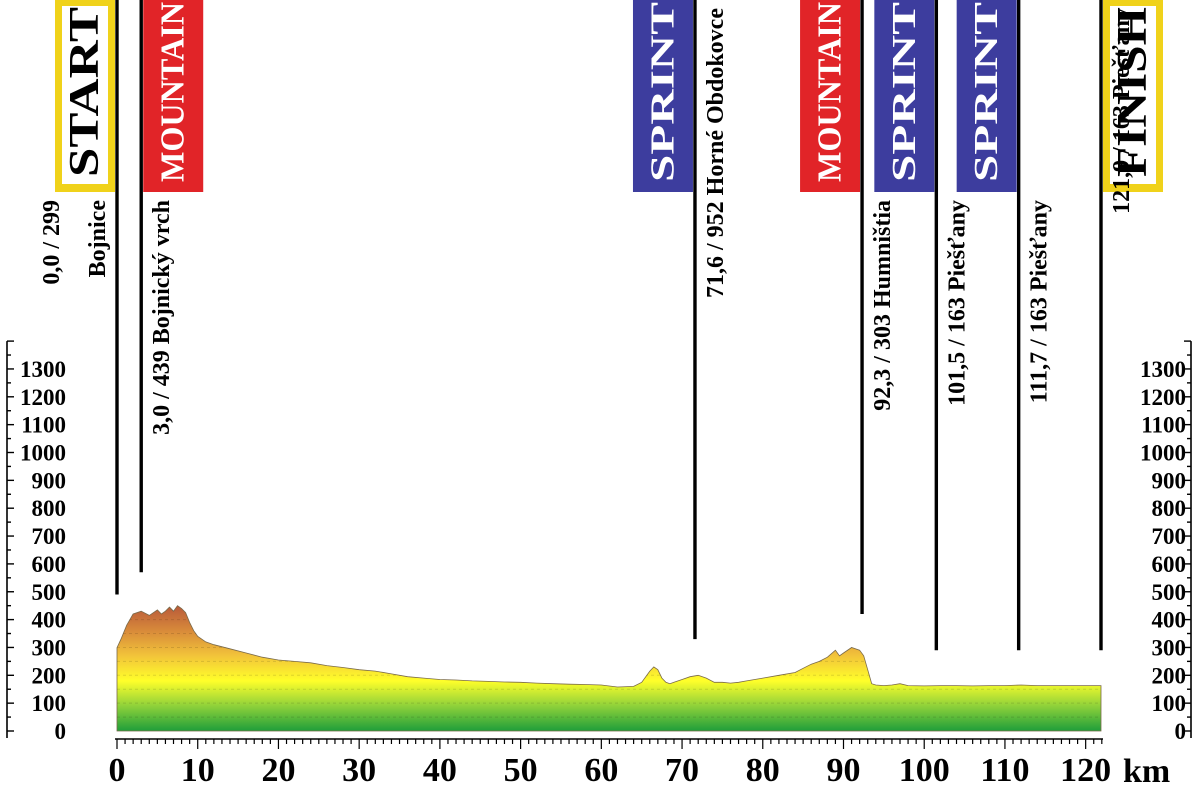  What do you see at coordinates (680, 320) in the screenshot?
I see `route-point-sprint: SPRINT 71,6 / 952 Horné Obdokovce` at bounding box center [680, 320].